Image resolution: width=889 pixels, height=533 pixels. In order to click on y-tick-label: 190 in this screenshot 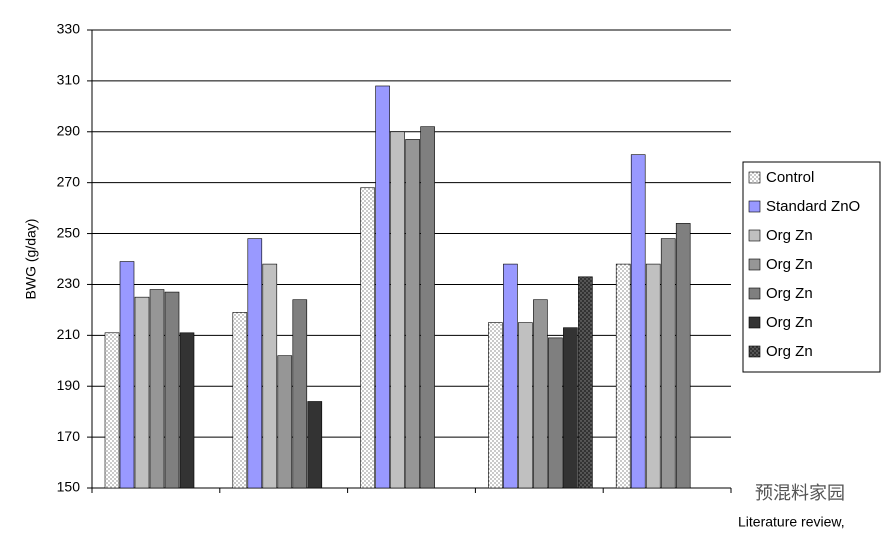, I will do `click(69, 385)`.